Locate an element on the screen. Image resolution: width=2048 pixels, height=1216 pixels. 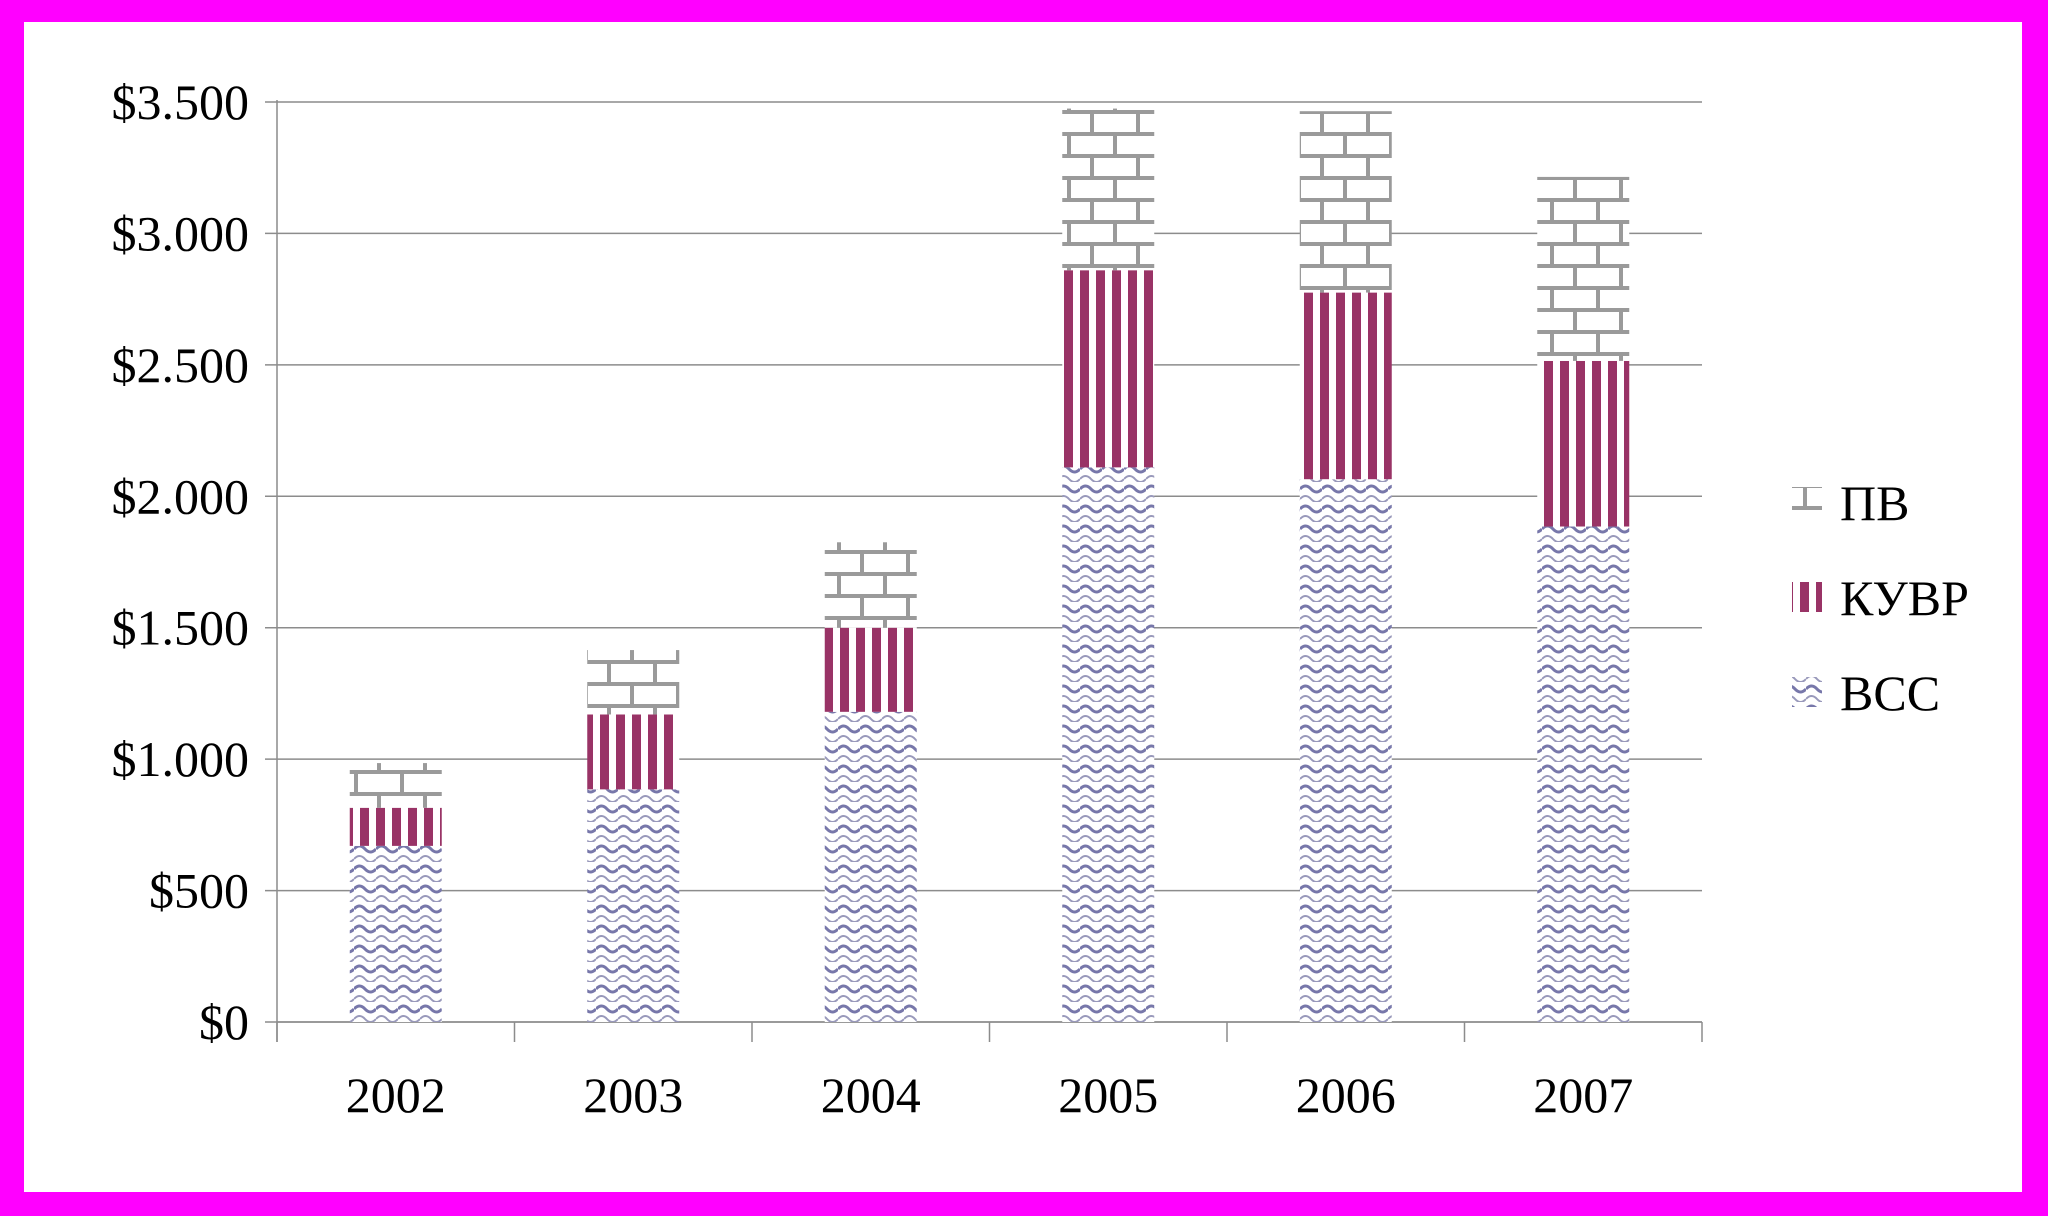
y-tick-label-4: $2.000 is located at coordinates (181, 496).